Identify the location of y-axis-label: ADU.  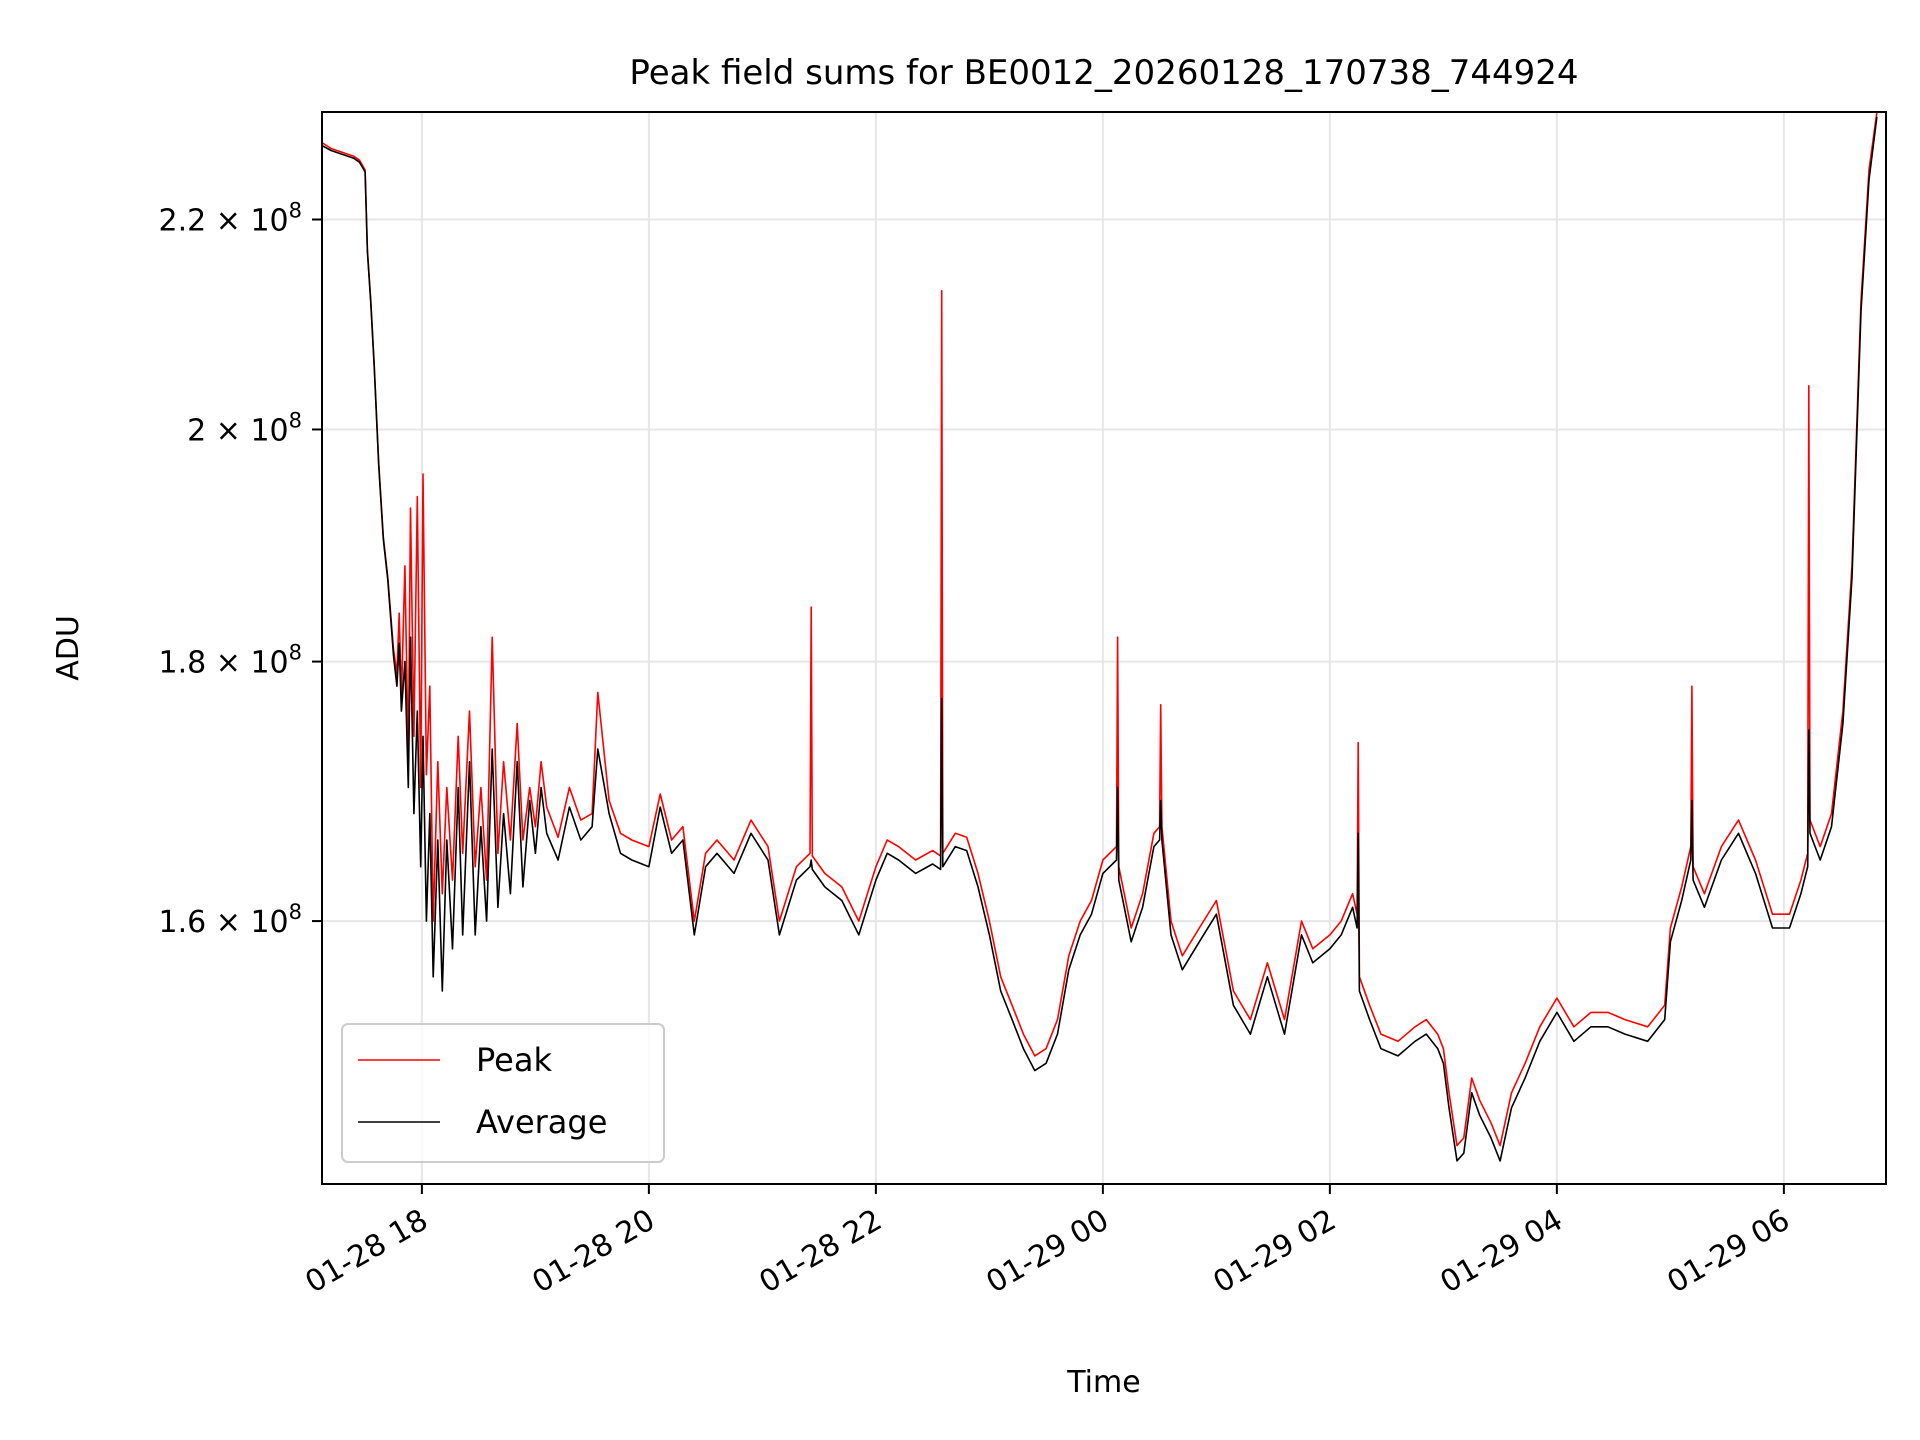
(68, 648).